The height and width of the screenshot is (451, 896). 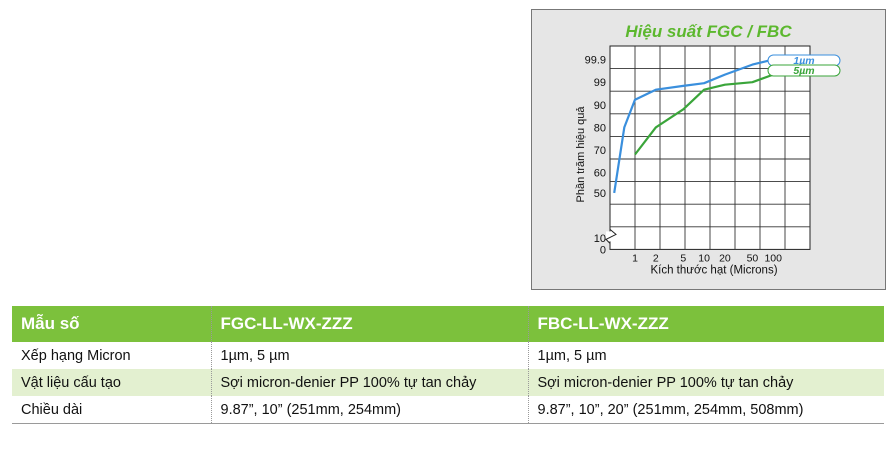 What do you see at coordinates (753, 258) in the screenshot?
I see `x-tick-label: 50` at bounding box center [753, 258].